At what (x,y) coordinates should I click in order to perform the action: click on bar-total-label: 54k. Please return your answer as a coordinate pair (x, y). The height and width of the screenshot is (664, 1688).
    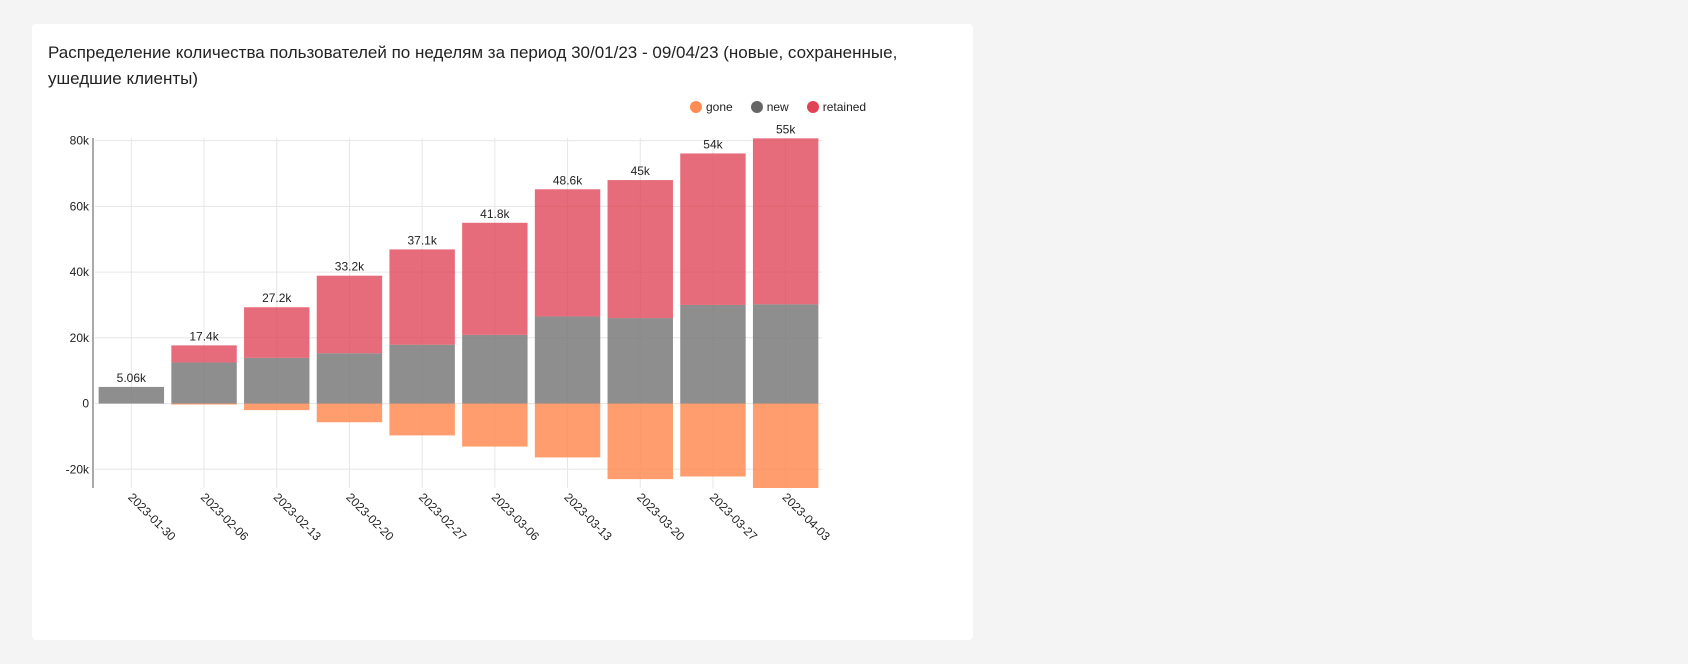
    Looking at the image, I should click on (713, 144).